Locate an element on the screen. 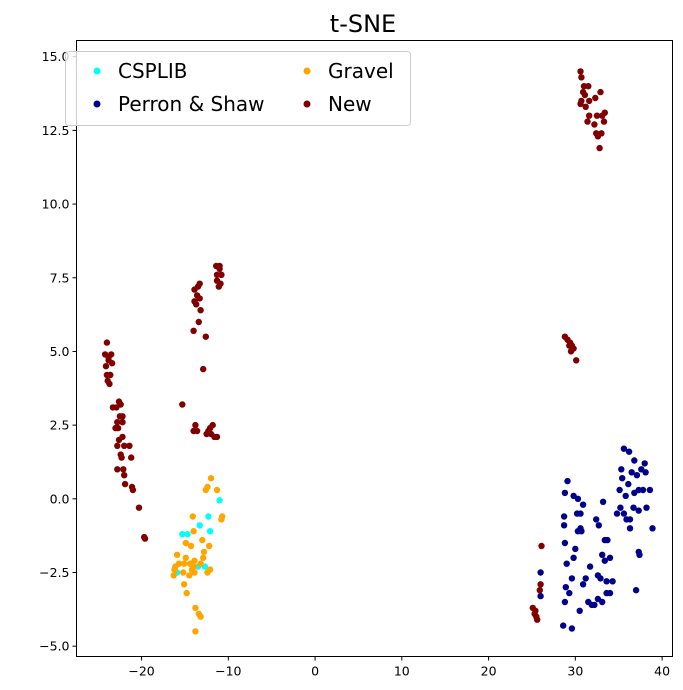 The width and height of the screenshot is (683, 690). legend-label: CSPLIB is located at coordinates (152, 71).